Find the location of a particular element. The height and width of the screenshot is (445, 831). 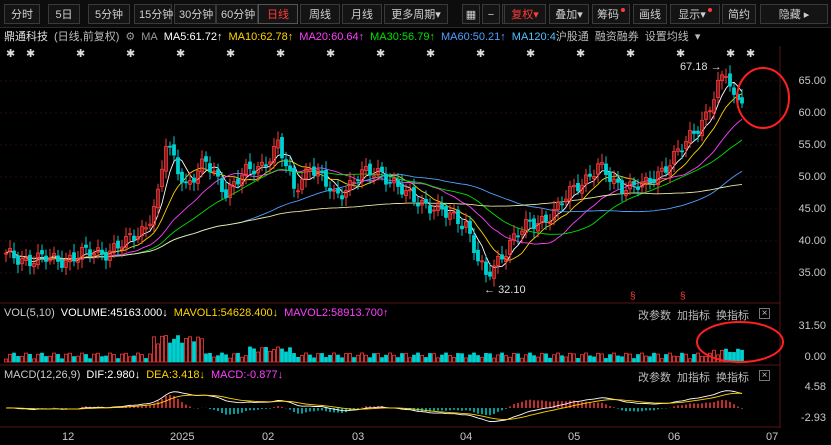

margin-trading-link: 融资融券 is located at coordinates (616, 37).